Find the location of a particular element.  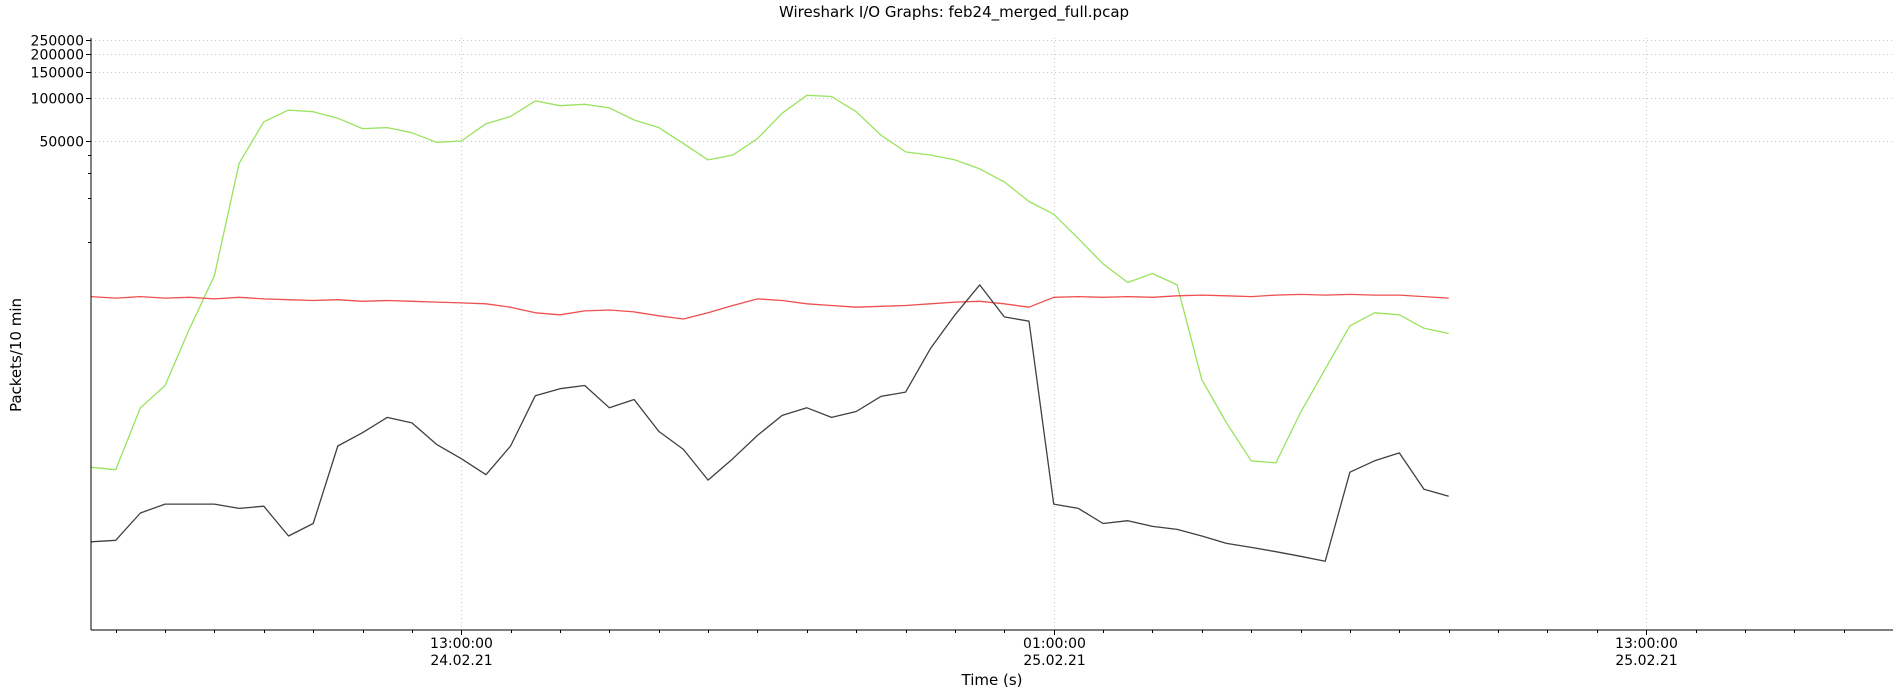

x-tick-label-date: 24.02.21 is located at coordinates (461, 661).